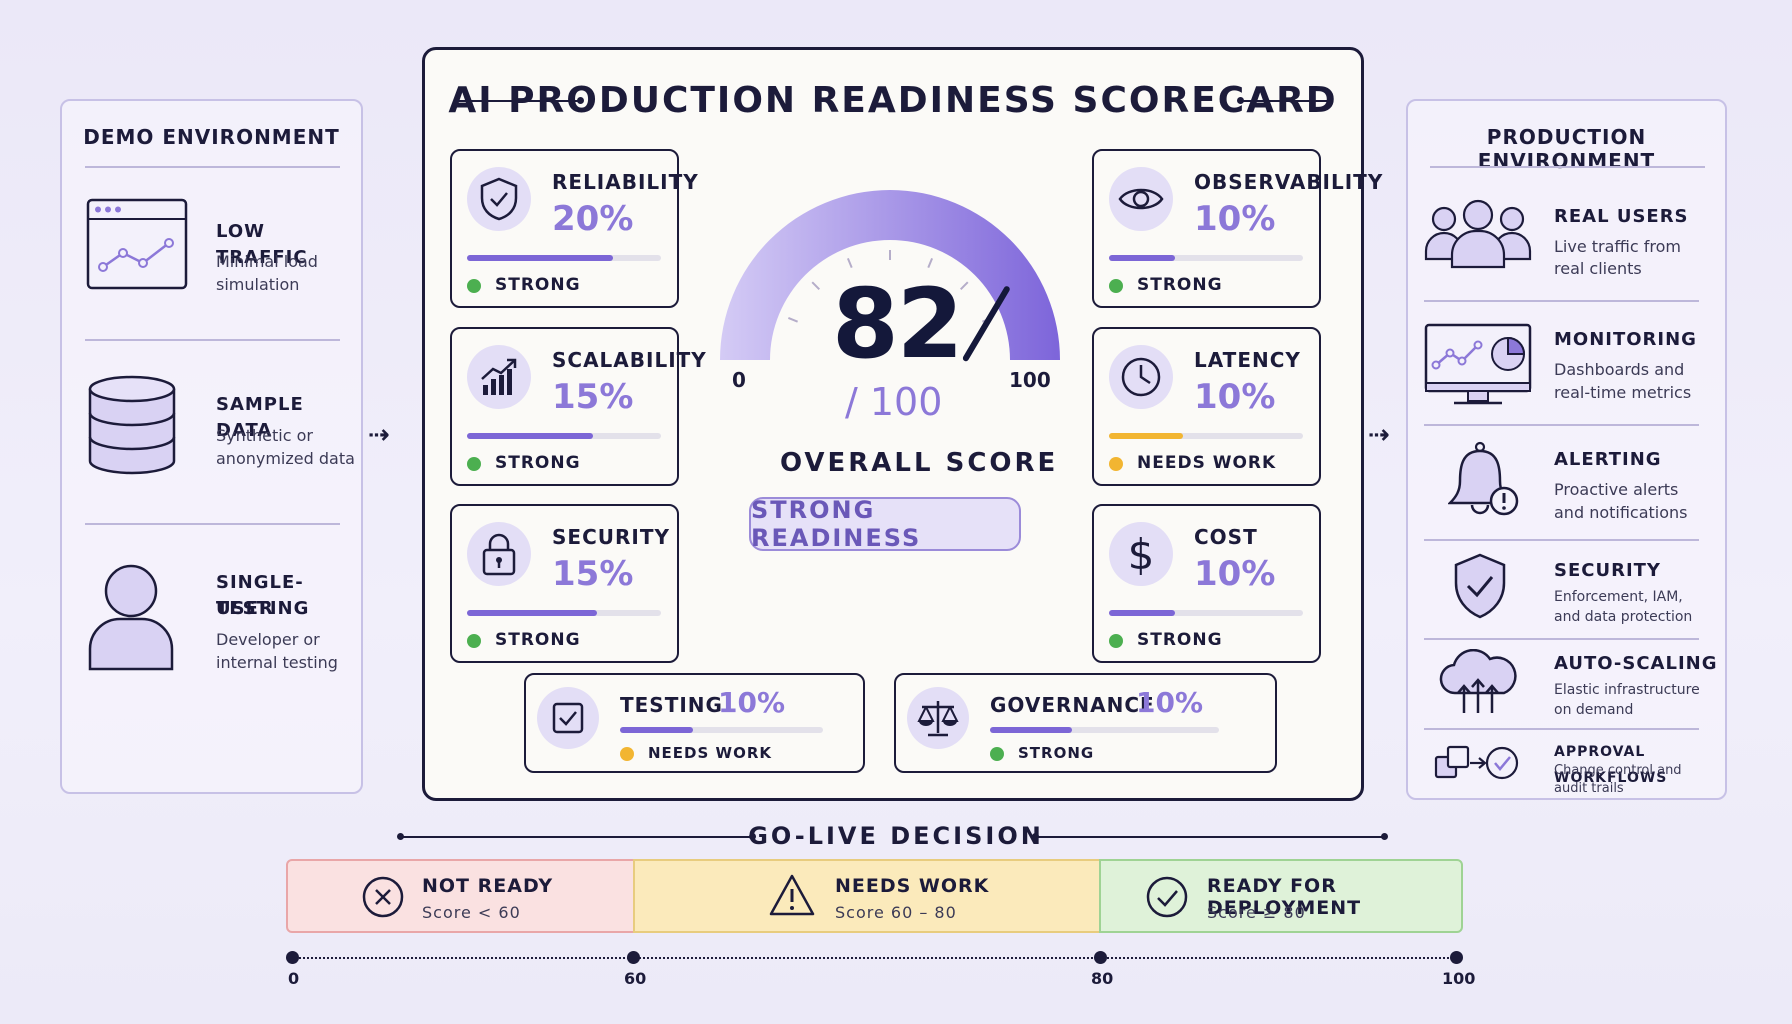 The image size is (1792, 1024). What do you see at coordinates (611, 537) in the screenshot?
I see `metric-name-security: SECURITY` at bounding box center [611, 537].